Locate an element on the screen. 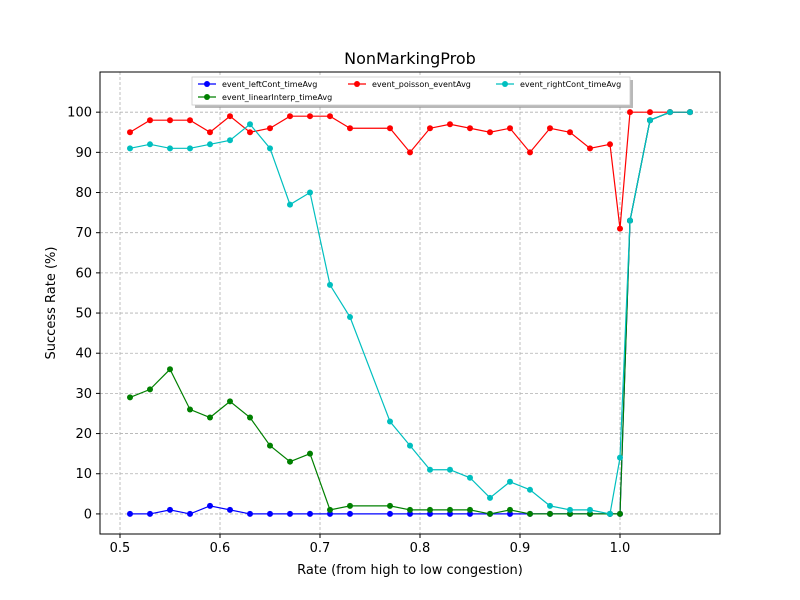 The image size is (800, 600). x-axis-label: Rate (from high to low congestion) is located at coordinates (410, 570).